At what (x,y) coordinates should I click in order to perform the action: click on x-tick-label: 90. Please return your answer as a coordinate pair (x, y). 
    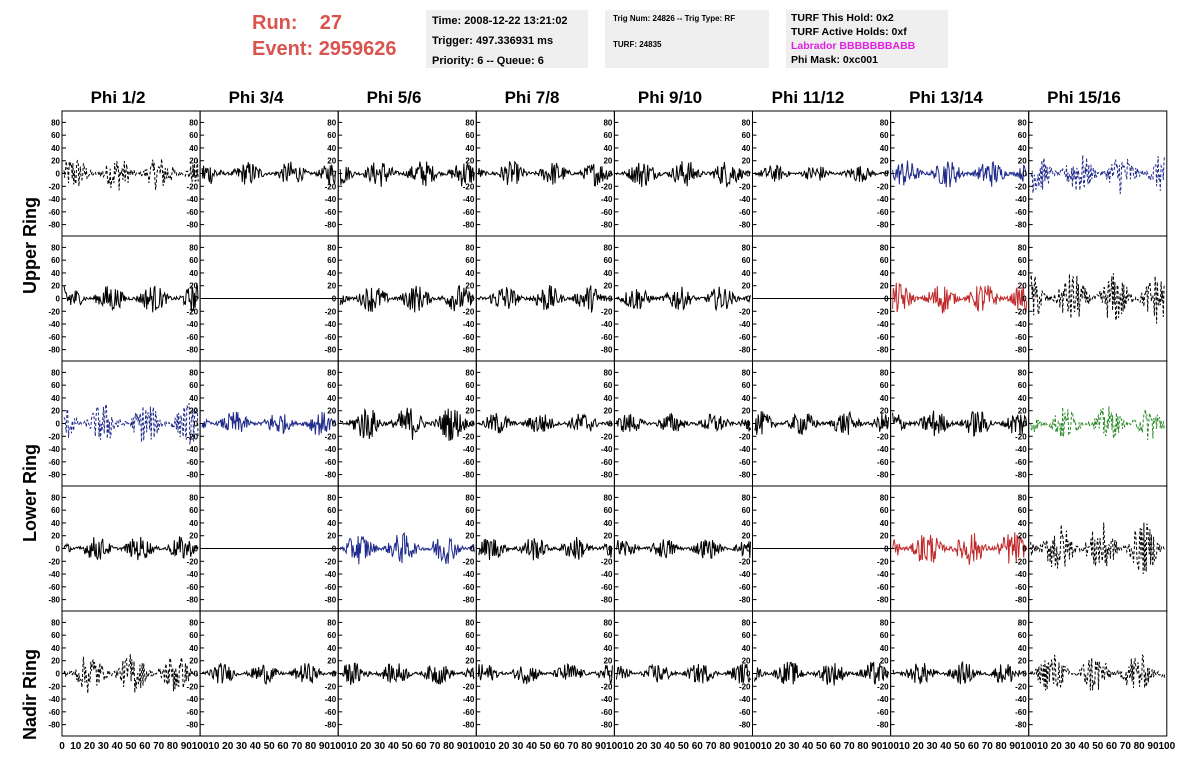
    Looking at the image, I should click on (1153, 746).